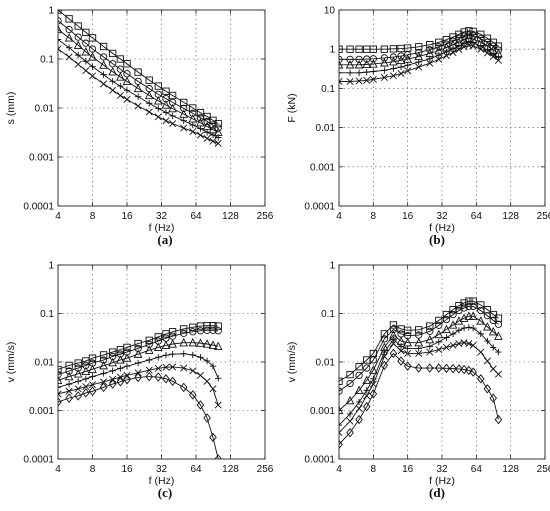 This screenshot has width=550, height=511. Describe the element at coordinates (437, 239) in the screenshot. I see `panel-caption: (b)` at that location.